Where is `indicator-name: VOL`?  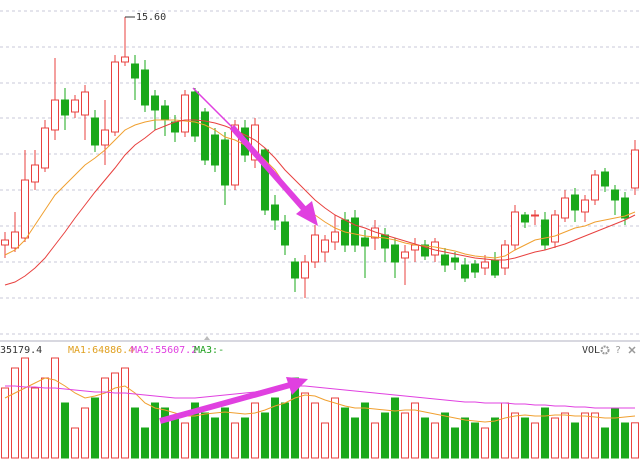 indicator-name: VOL is located at coordinates (591, 350).